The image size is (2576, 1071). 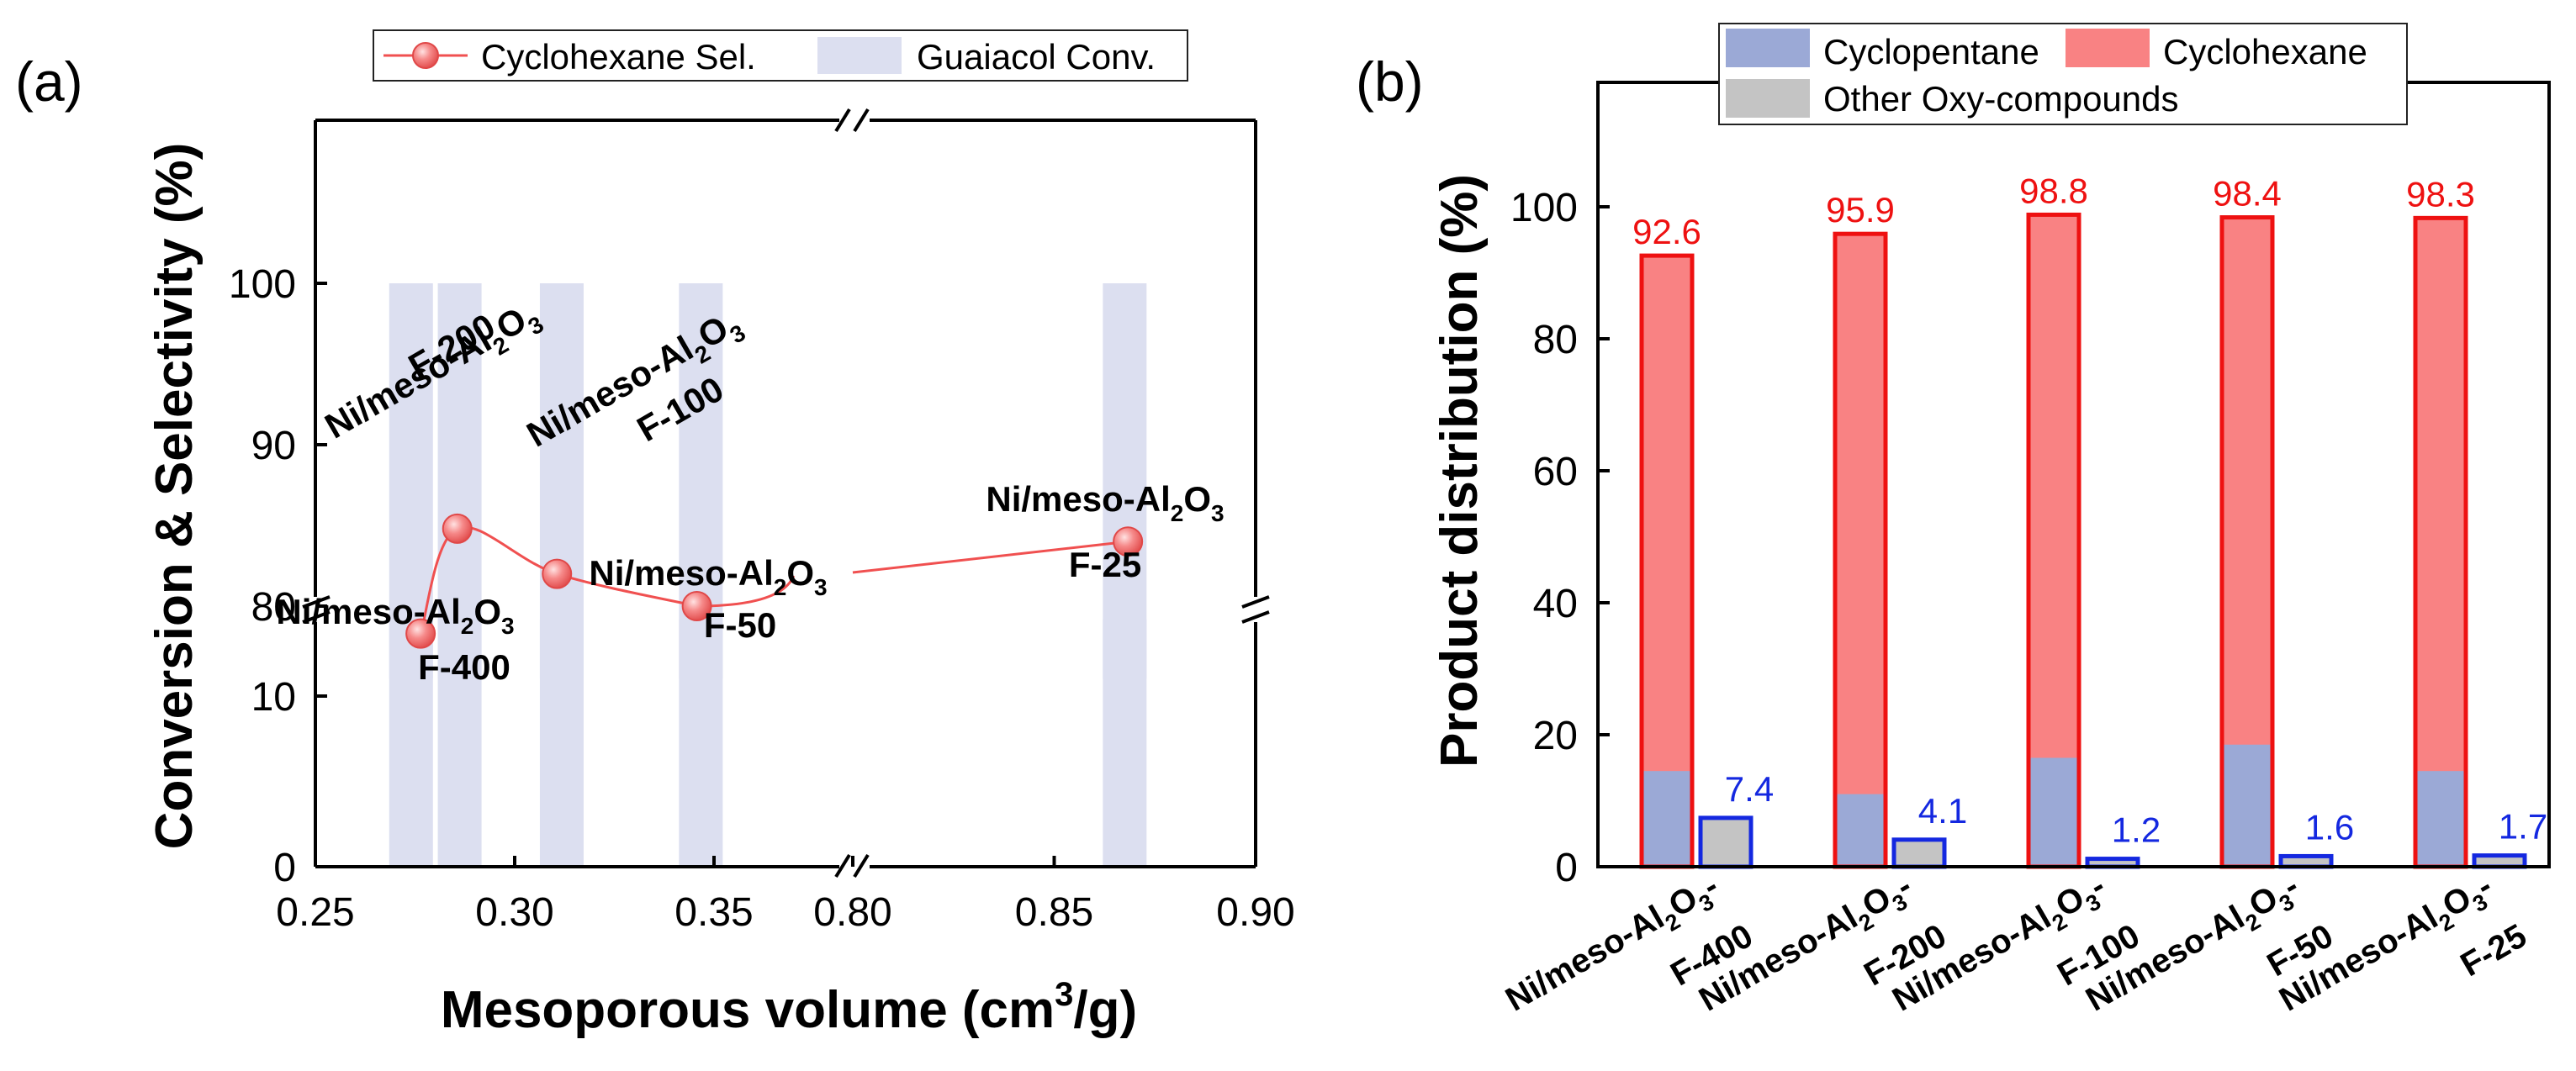 I want to click on y-tick-label-2: 80, so click(x=273, y=607).